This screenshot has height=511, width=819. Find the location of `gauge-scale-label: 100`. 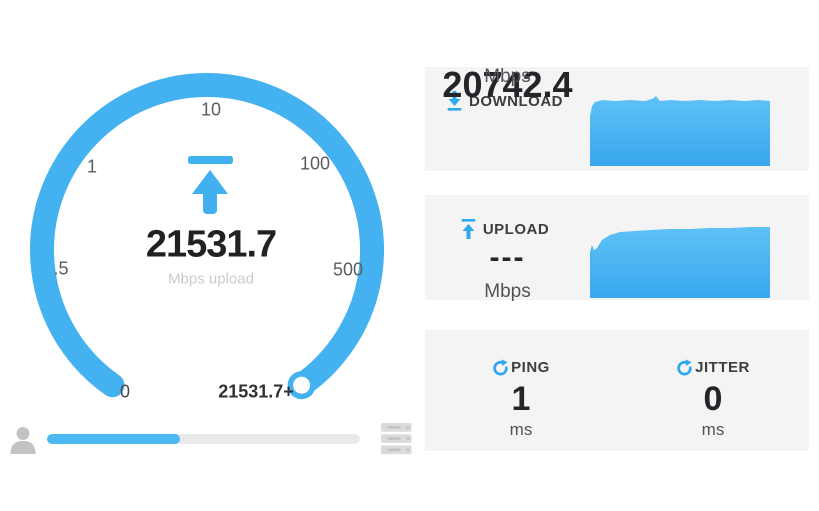

gauge-scale-label: 100 is located at coordinates (315, 163).